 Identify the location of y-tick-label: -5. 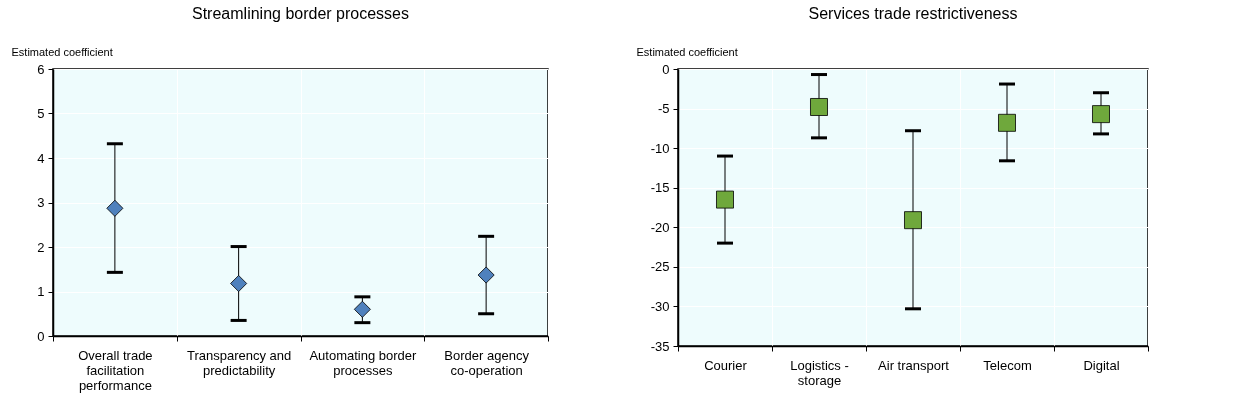
(663, 109).